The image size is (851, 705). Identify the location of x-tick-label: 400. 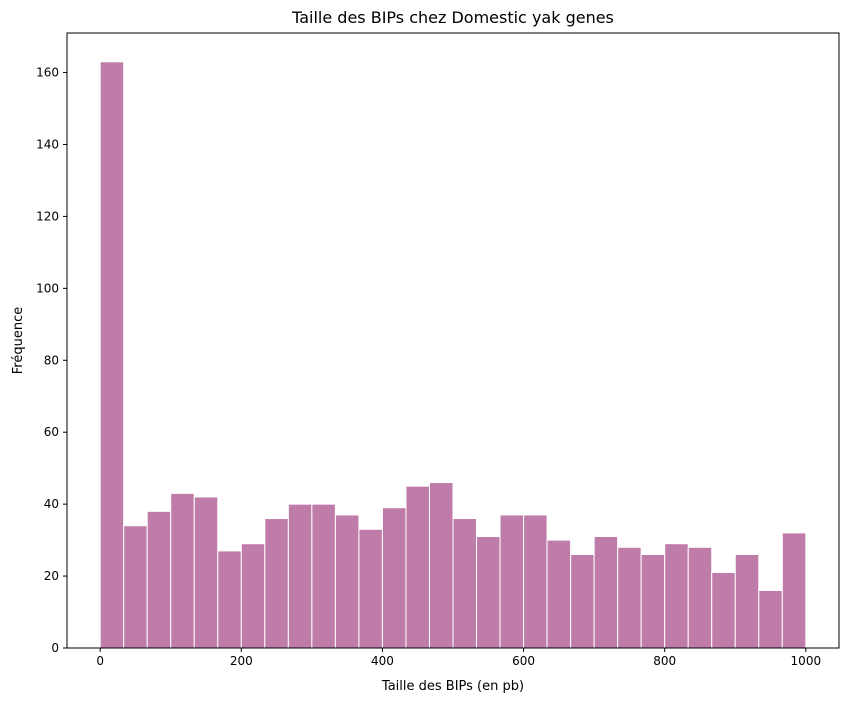
(382, 661).